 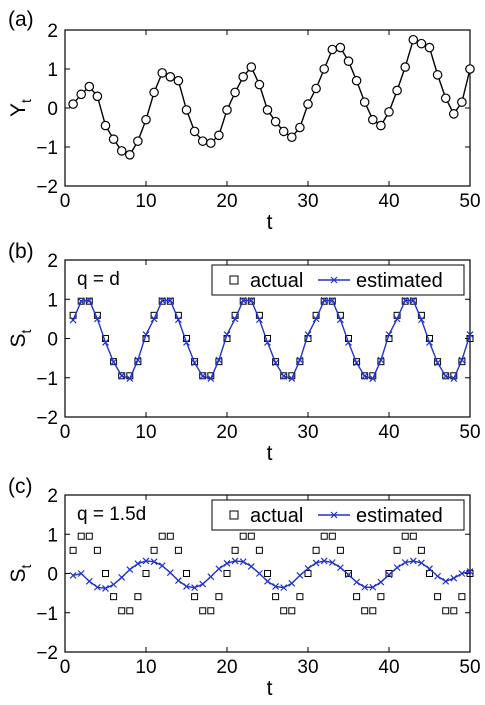 What do you see at coordinates (52, 31) in the screenshot?
I see `y-tick-label: 2` at bounding box center [52, 31].